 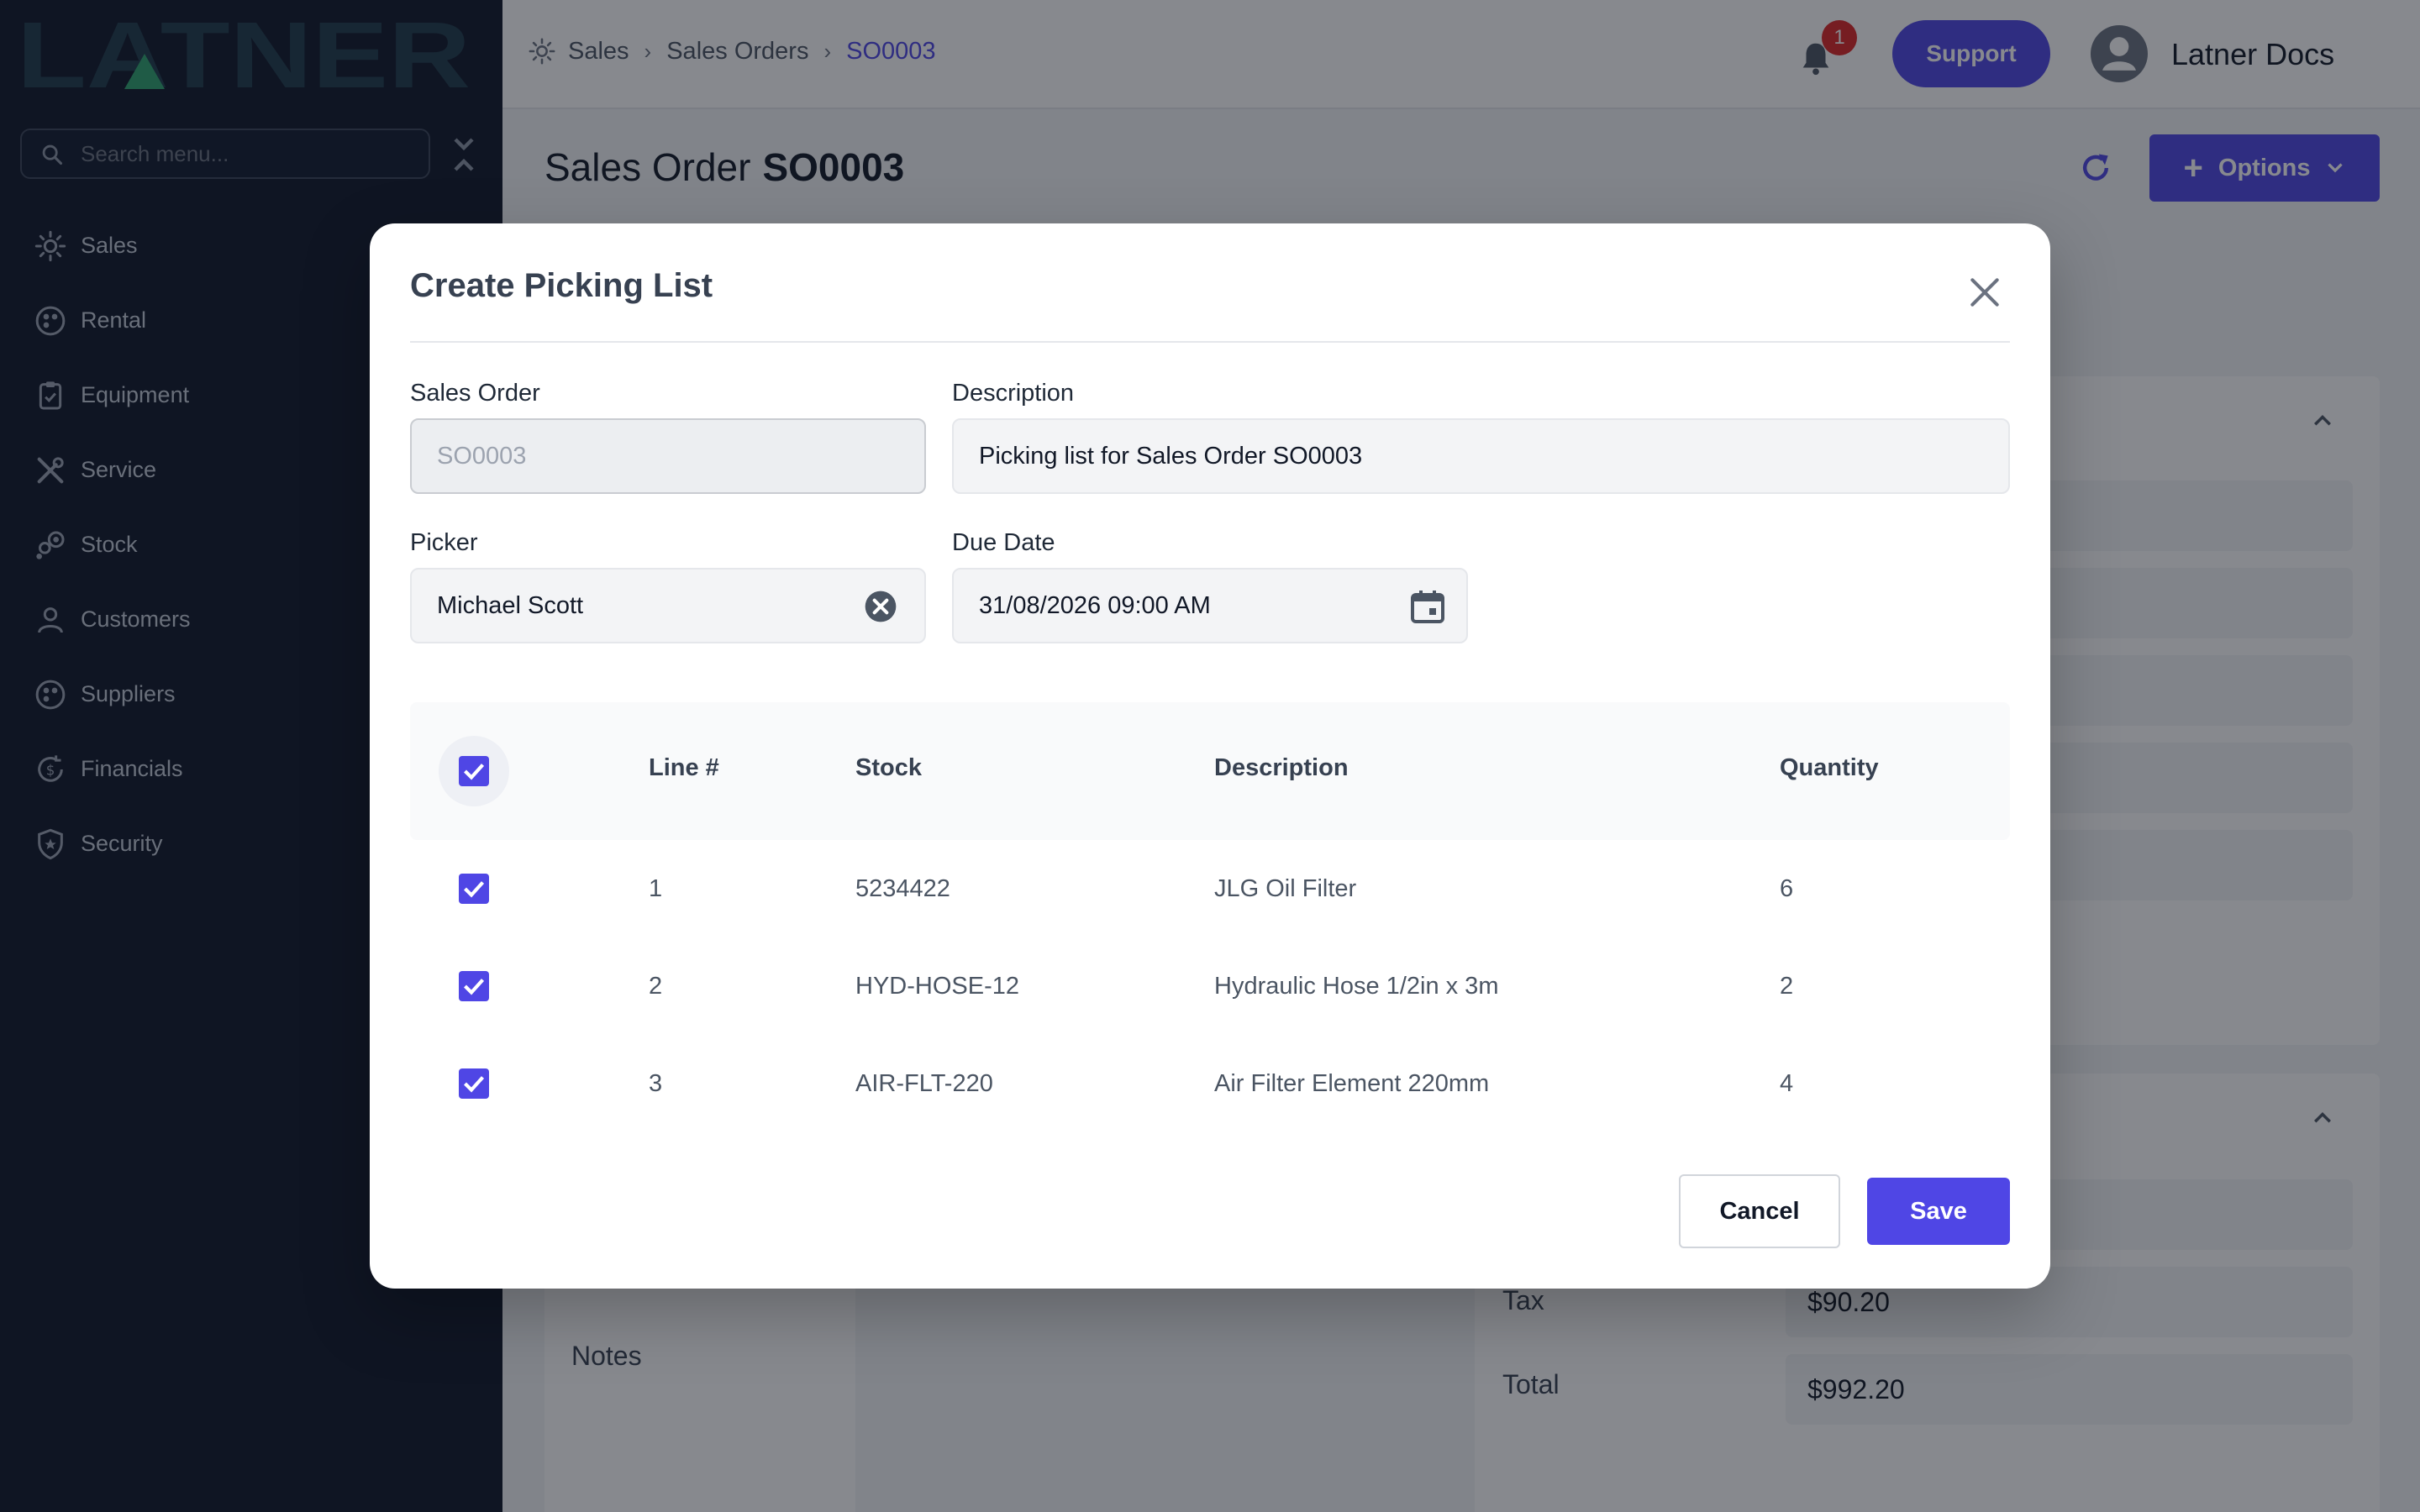 What do you see at coordinates (668, 456) in the screenshot?
I see `sales-order-field: SO0003` at bounding box center [668, 456].